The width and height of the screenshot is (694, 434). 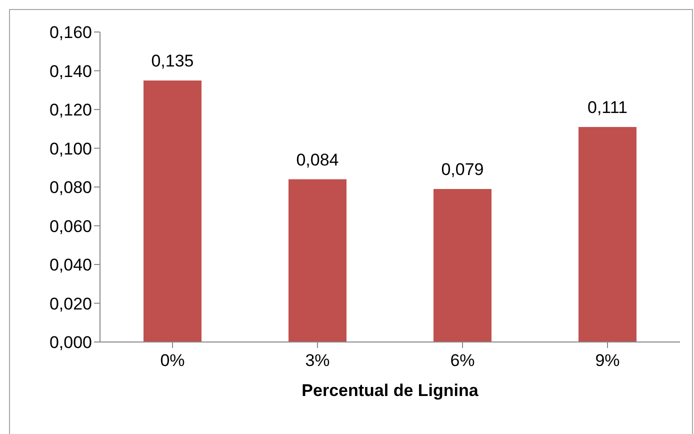 What do you see at coordinates (70, 226) in the screenshot?
I see `y-tick-label: 0,060` at bounding box center [70, 226].